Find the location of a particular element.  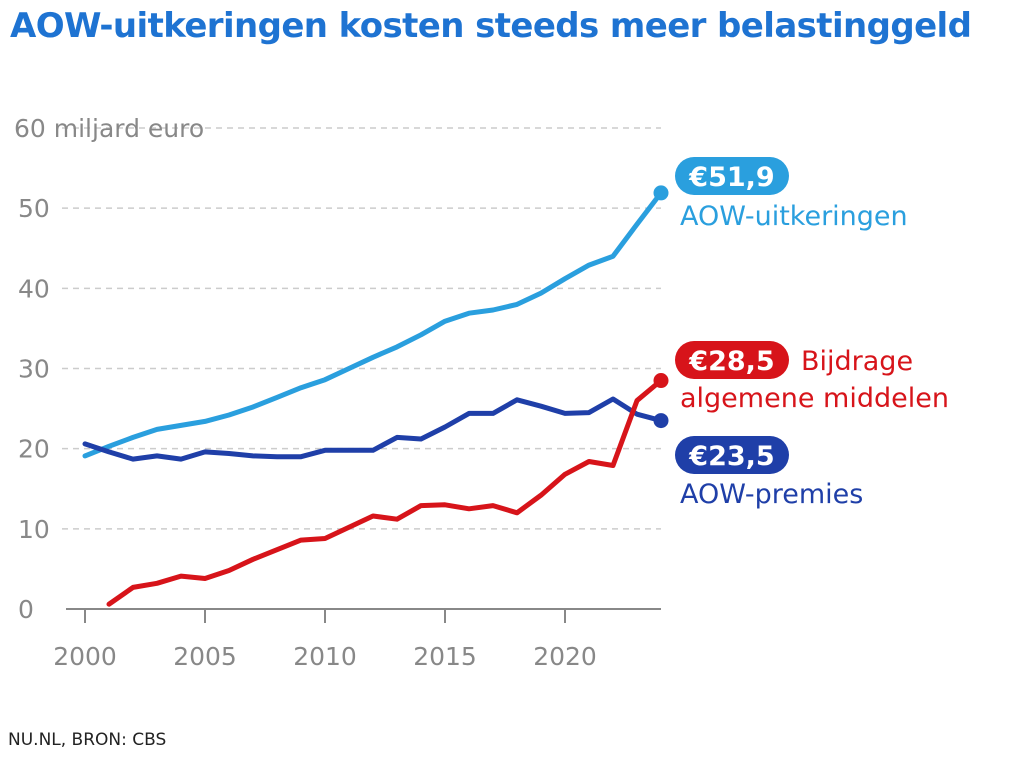

series-name-premies: AOW-premies is located at coordinates (771, 494).